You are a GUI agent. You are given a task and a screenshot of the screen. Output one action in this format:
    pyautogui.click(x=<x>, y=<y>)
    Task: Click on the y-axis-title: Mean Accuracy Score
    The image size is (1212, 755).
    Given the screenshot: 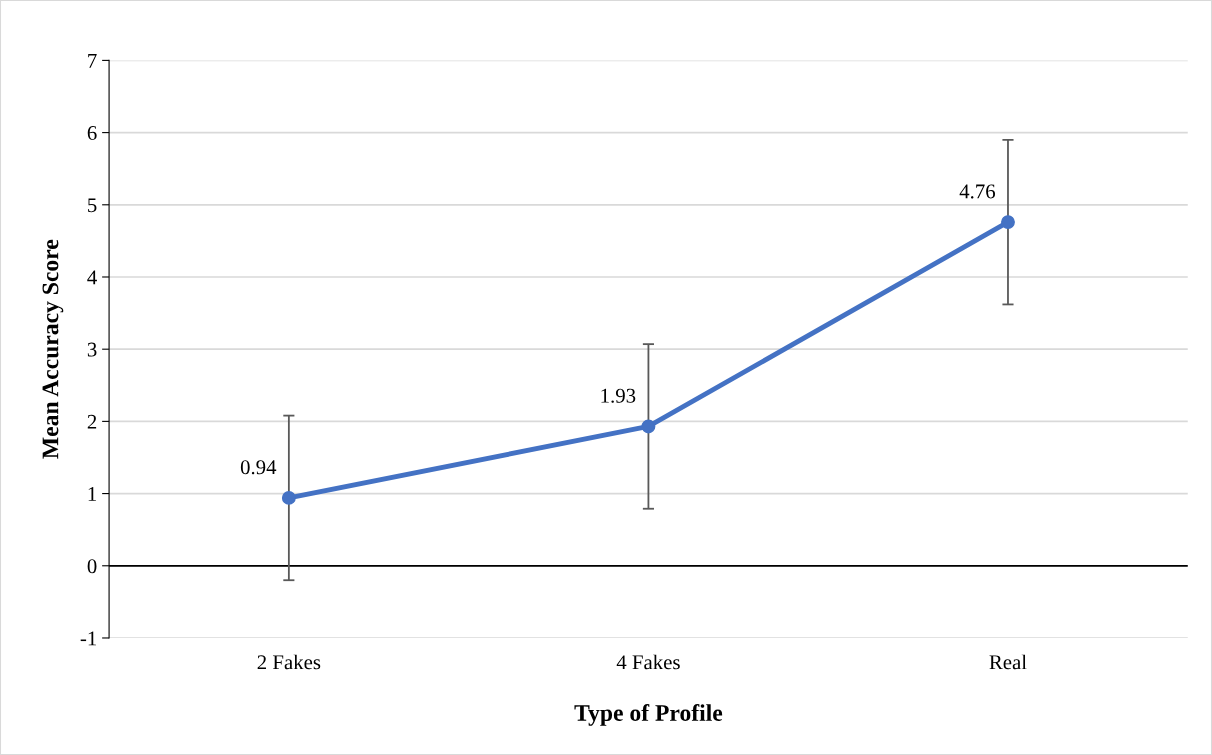 What is the action you would take?
    pyautogui.click(x=53, y=349)
    